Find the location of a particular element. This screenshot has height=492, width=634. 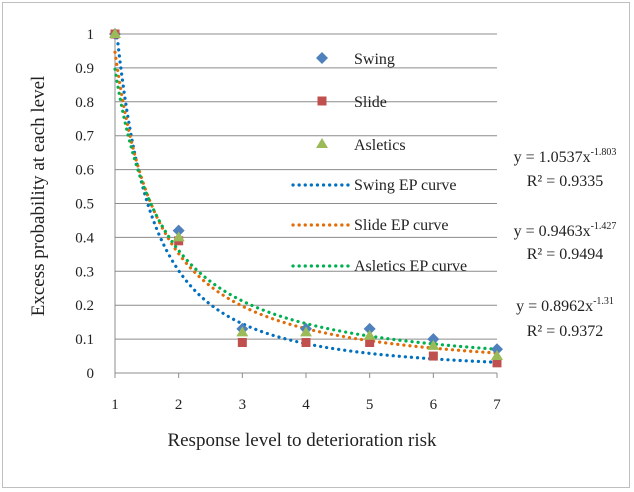

y-tick-label: 0.2 is located at coordinates (84, 306).